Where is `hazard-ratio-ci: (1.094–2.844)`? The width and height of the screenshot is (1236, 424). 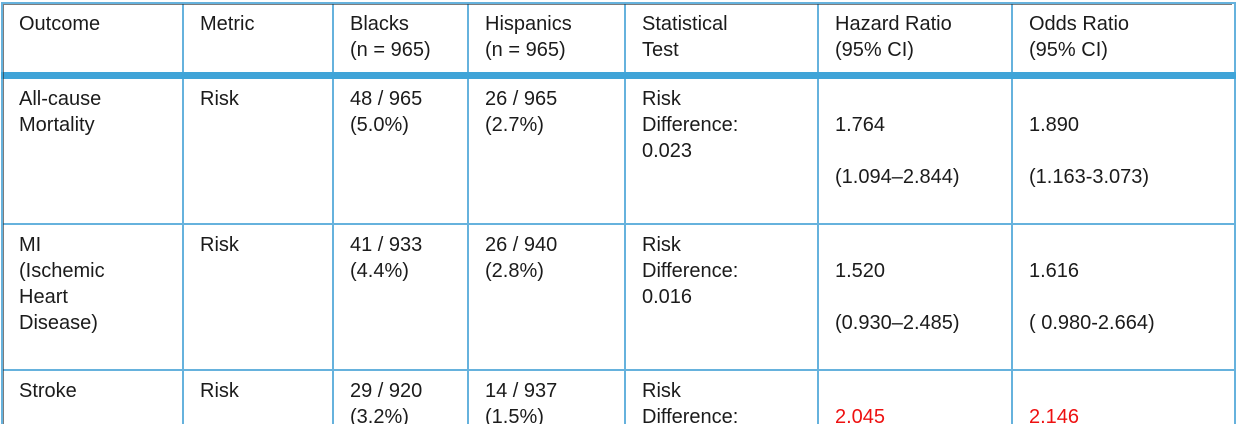
hazard-ratio-ci: (1.094–2.844) is located at coordinates (897, 176).